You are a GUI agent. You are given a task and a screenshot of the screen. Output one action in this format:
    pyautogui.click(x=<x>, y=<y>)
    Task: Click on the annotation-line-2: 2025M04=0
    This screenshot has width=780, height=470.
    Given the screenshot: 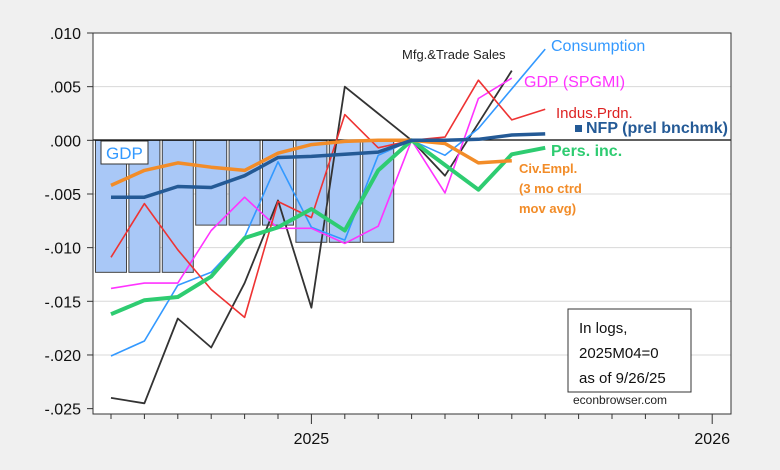 What is the action you would take?
    pyautogui.click(x=619, y=353)
    